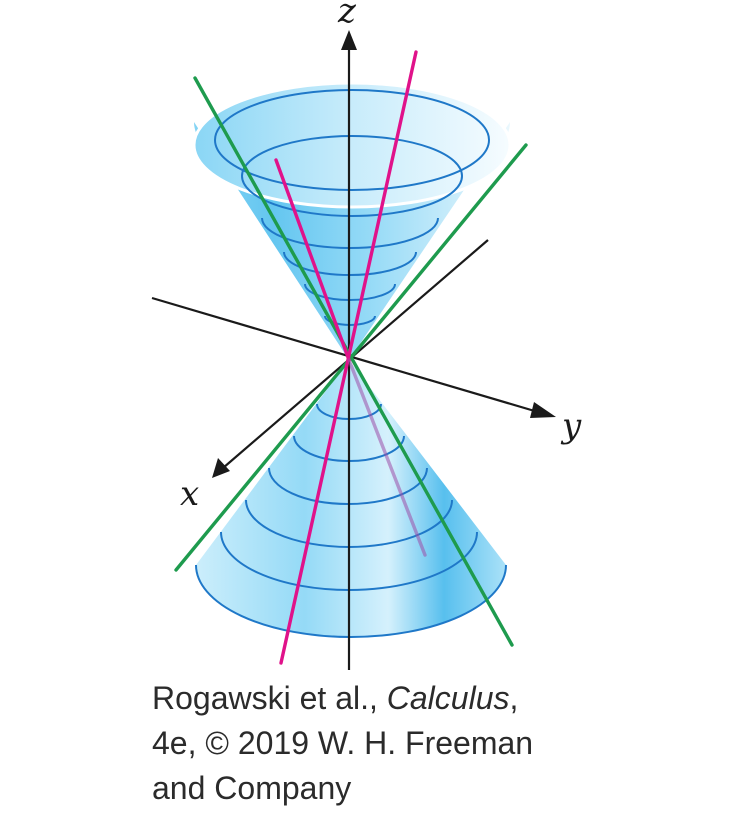 The image size is (735, 814). I want to click on x-axis-arrowhead, so click(221, 468).